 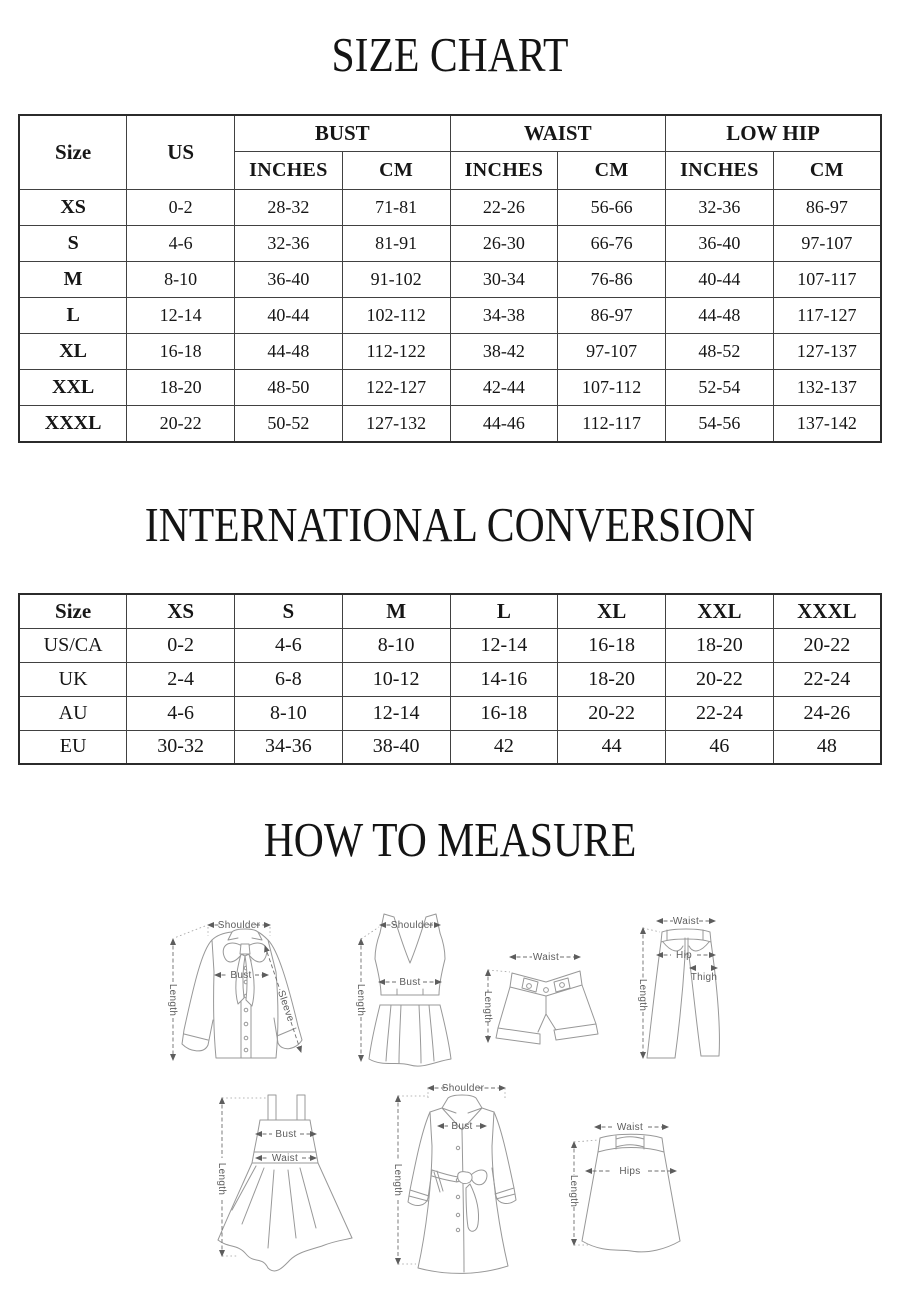 I want to click on coat-bust-label: Bust, so click(x=461, y=1126).